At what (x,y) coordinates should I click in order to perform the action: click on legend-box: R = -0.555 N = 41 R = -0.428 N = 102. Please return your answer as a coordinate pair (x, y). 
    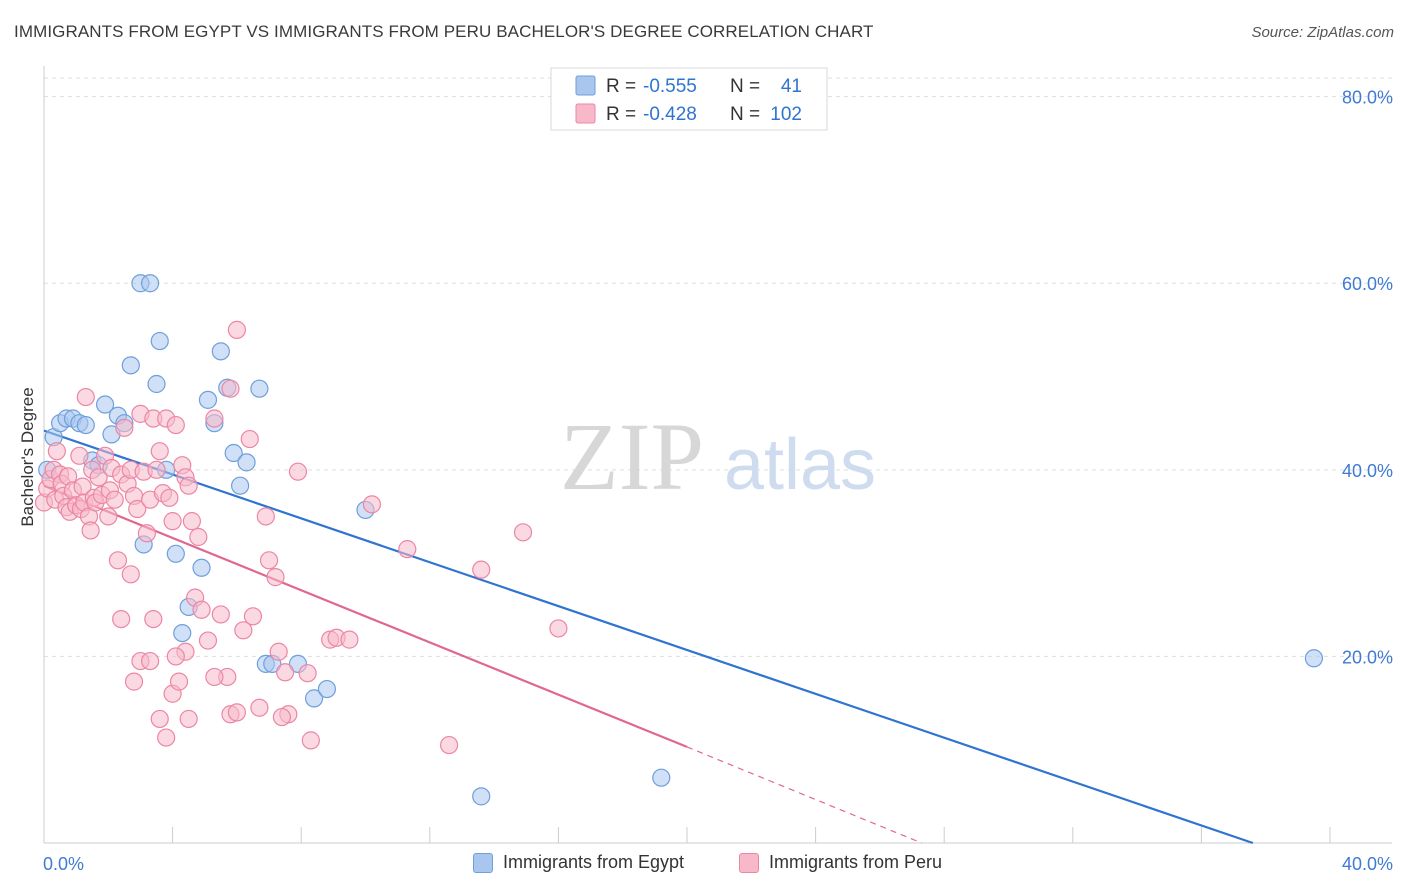
    Looking at the image, I should click on (689, 99).